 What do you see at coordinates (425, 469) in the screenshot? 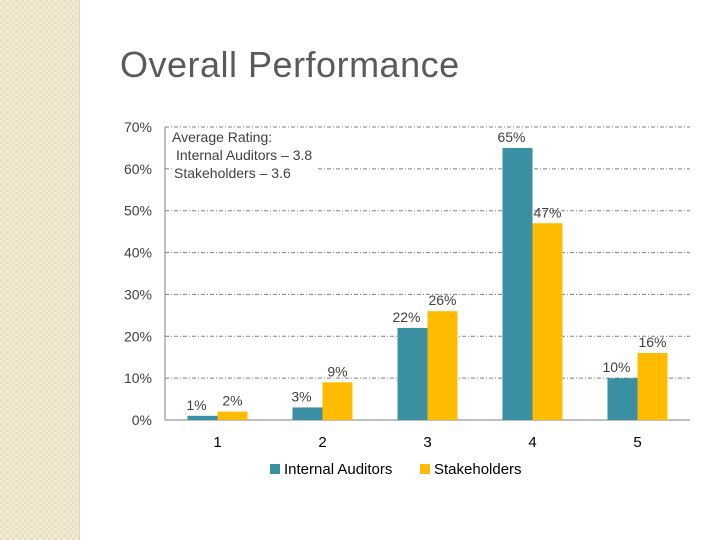
I see `legend-swatch-stakeholders` at bounding box center [425, 469].